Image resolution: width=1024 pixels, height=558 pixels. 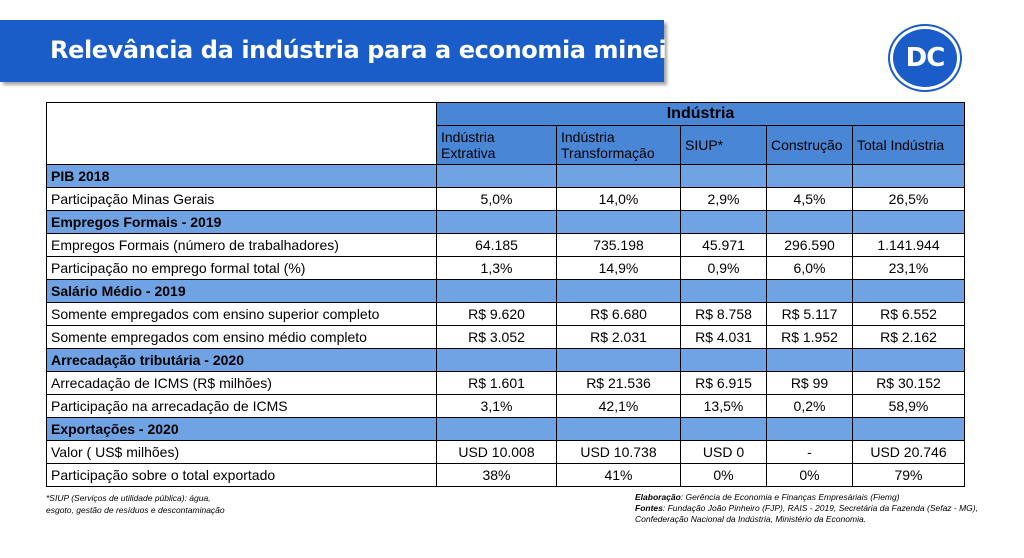 What do you see at coordinates (809, 337) in the screenshot?
I see `value-cell: R$ 1.952` at bounding box center [809, 337].